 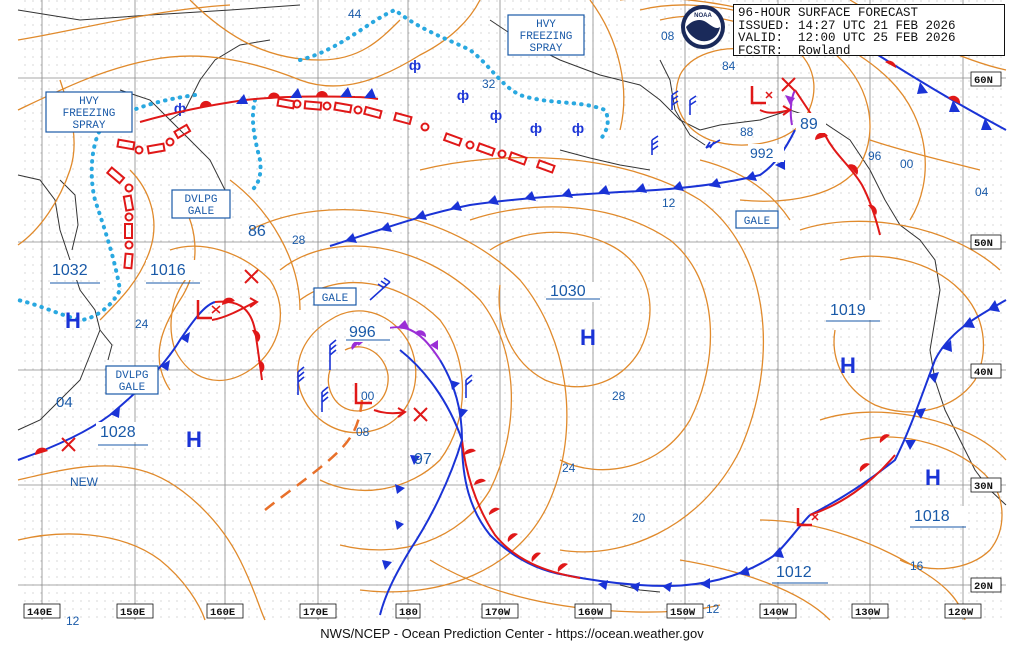 What do you see at coordinates (39, 613) in the screenshot?
I see `lon-label: 140E` at bounding box center [39, 613].